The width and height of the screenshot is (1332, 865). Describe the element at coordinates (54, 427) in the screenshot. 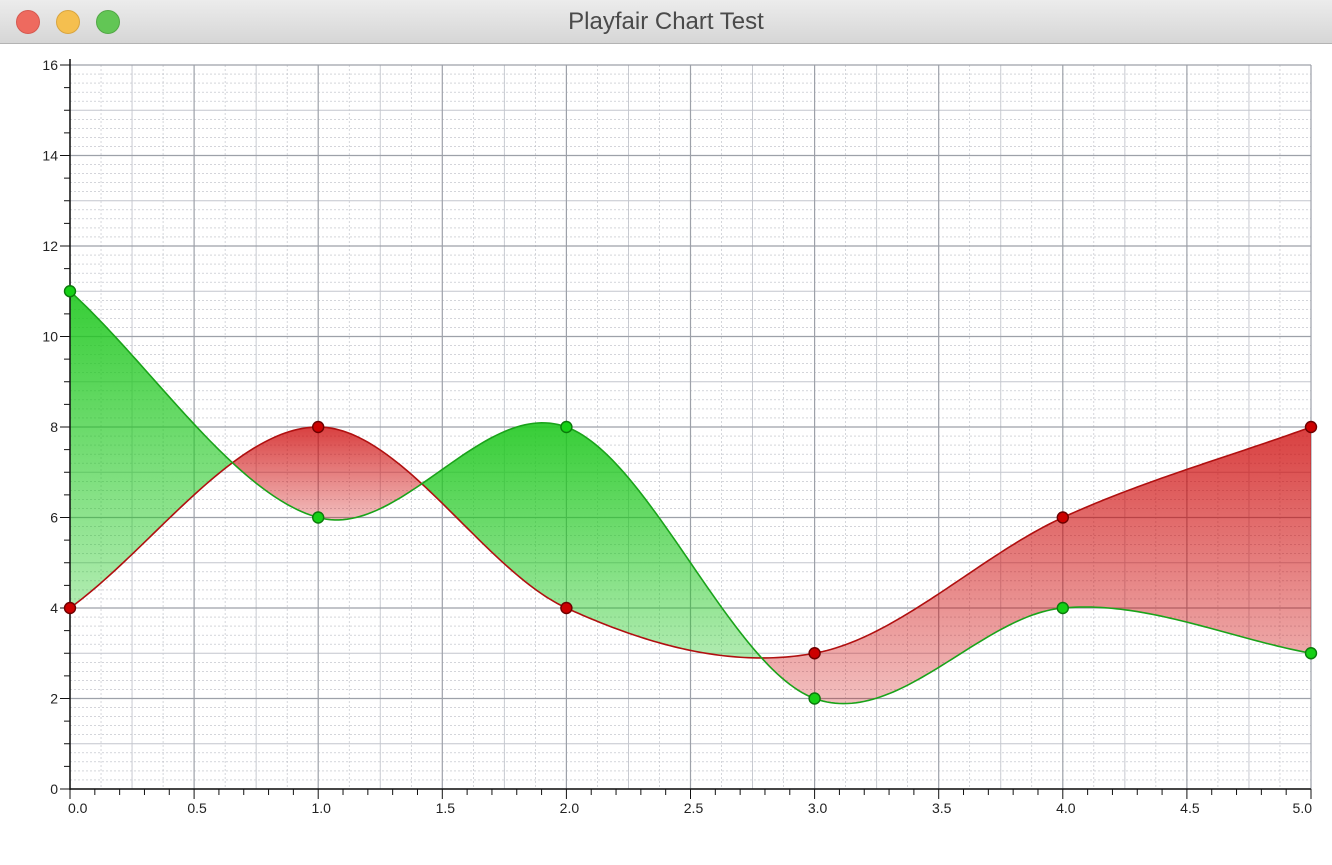

I see `y-tick-label: 8` at that location.